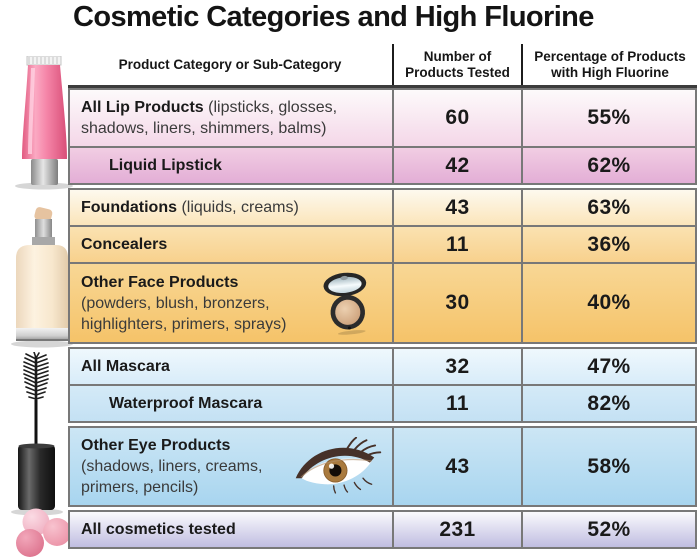 This screenshot has width=700, height=560. Describe the element at coordinates (190, 207) in the screenshot. I see `category-label: Foundations (liquids, creams)` at that location.